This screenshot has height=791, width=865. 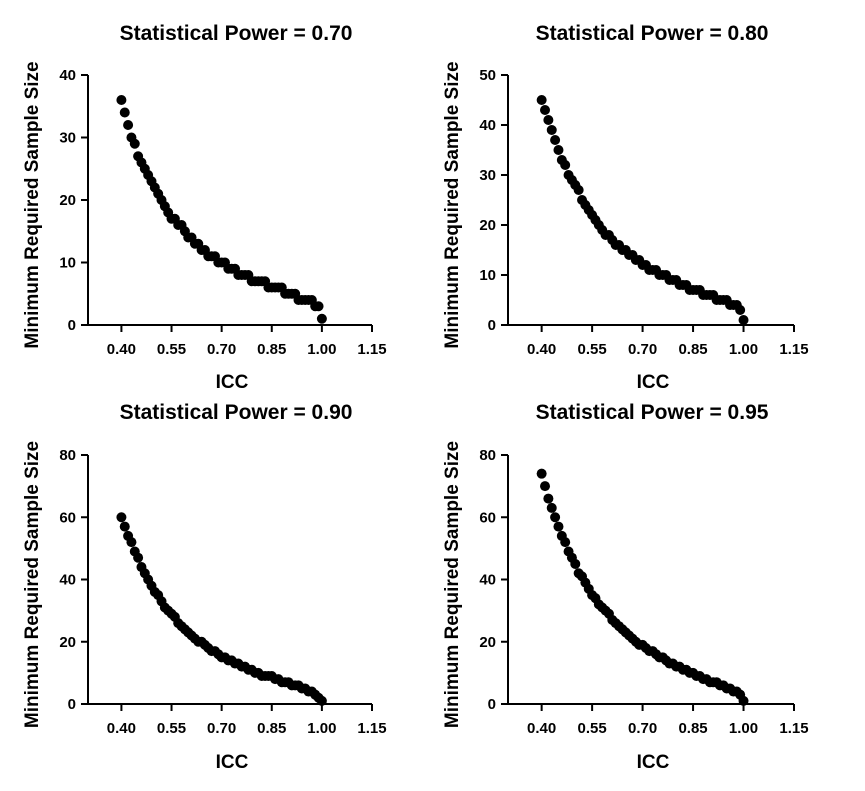 I want to click on chart-title: Statistical Power = 0.80, so click(x=652, y=33).